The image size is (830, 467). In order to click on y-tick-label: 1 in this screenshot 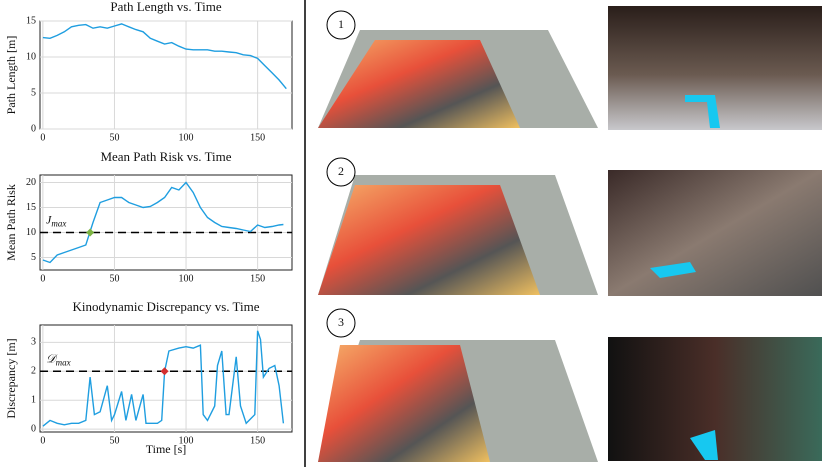, I will do `click(33, 399)`.